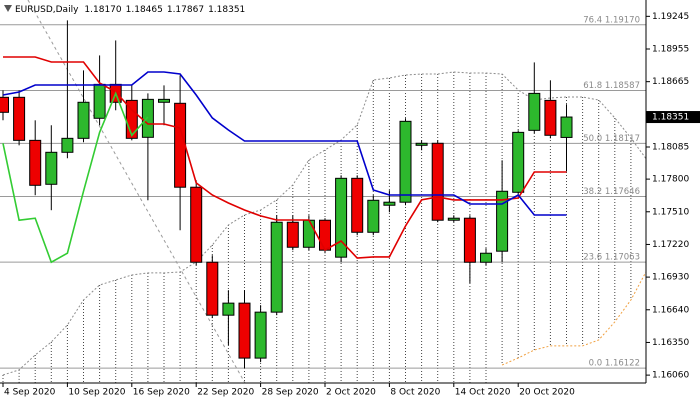 Image resolution: width=700 pixels, height=404 pixels. Describe the element at coordinates (483, 393) in the screenshot. I see `x-tick-label: 14 Oct 2020` at that location.